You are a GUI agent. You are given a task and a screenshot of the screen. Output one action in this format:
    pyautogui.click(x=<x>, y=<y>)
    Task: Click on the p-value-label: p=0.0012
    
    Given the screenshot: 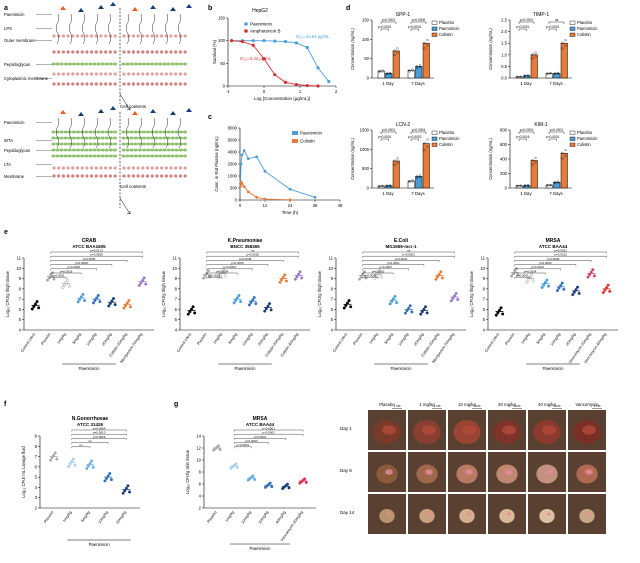 What is the action you would take?
    pyautogui.click(x=560, y=255)
    